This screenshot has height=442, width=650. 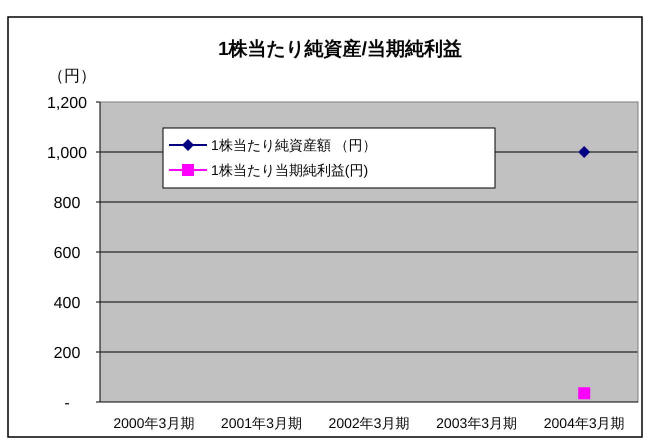 I want to click on y-tick-label: 800, so click(x=67, y=203).